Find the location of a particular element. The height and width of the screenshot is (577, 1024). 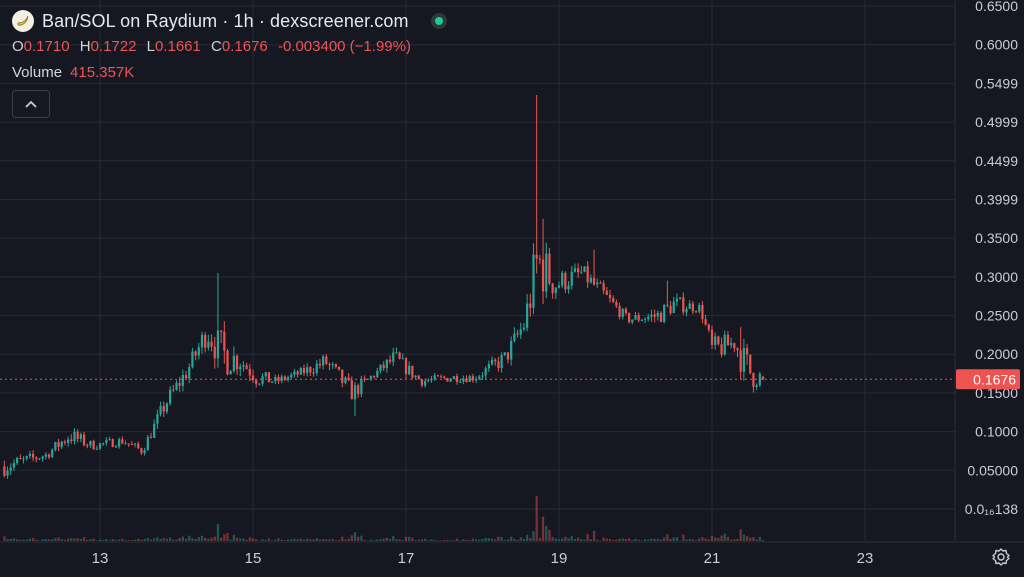

x-tick-label: 19 is located at coordinates (559, 558).